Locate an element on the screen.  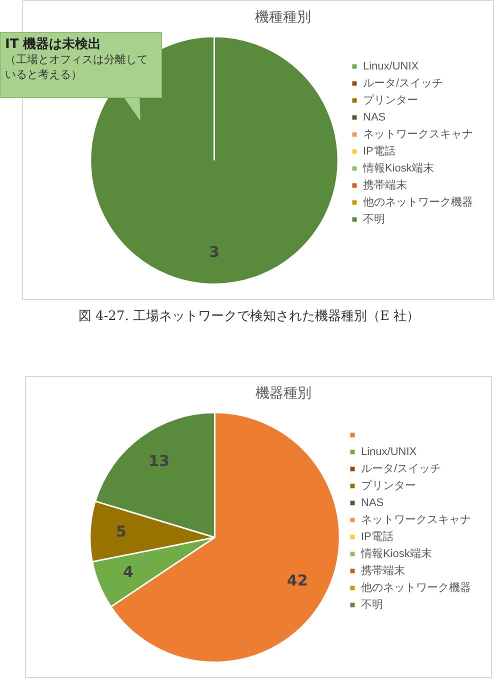
chart-title: 機種種別 is located at coordinates (283, 16).